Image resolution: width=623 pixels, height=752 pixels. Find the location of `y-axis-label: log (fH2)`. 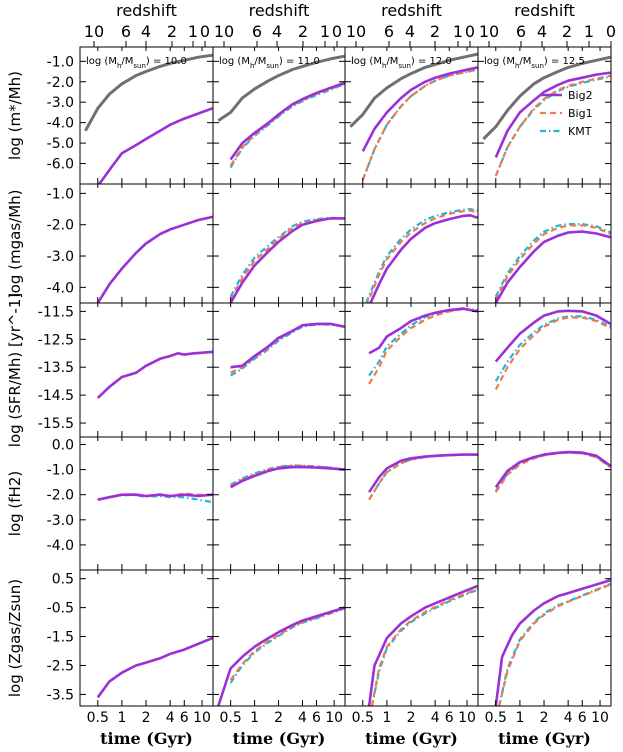

y-axis-label: log (fH2) is located at coordinates (15, 503).